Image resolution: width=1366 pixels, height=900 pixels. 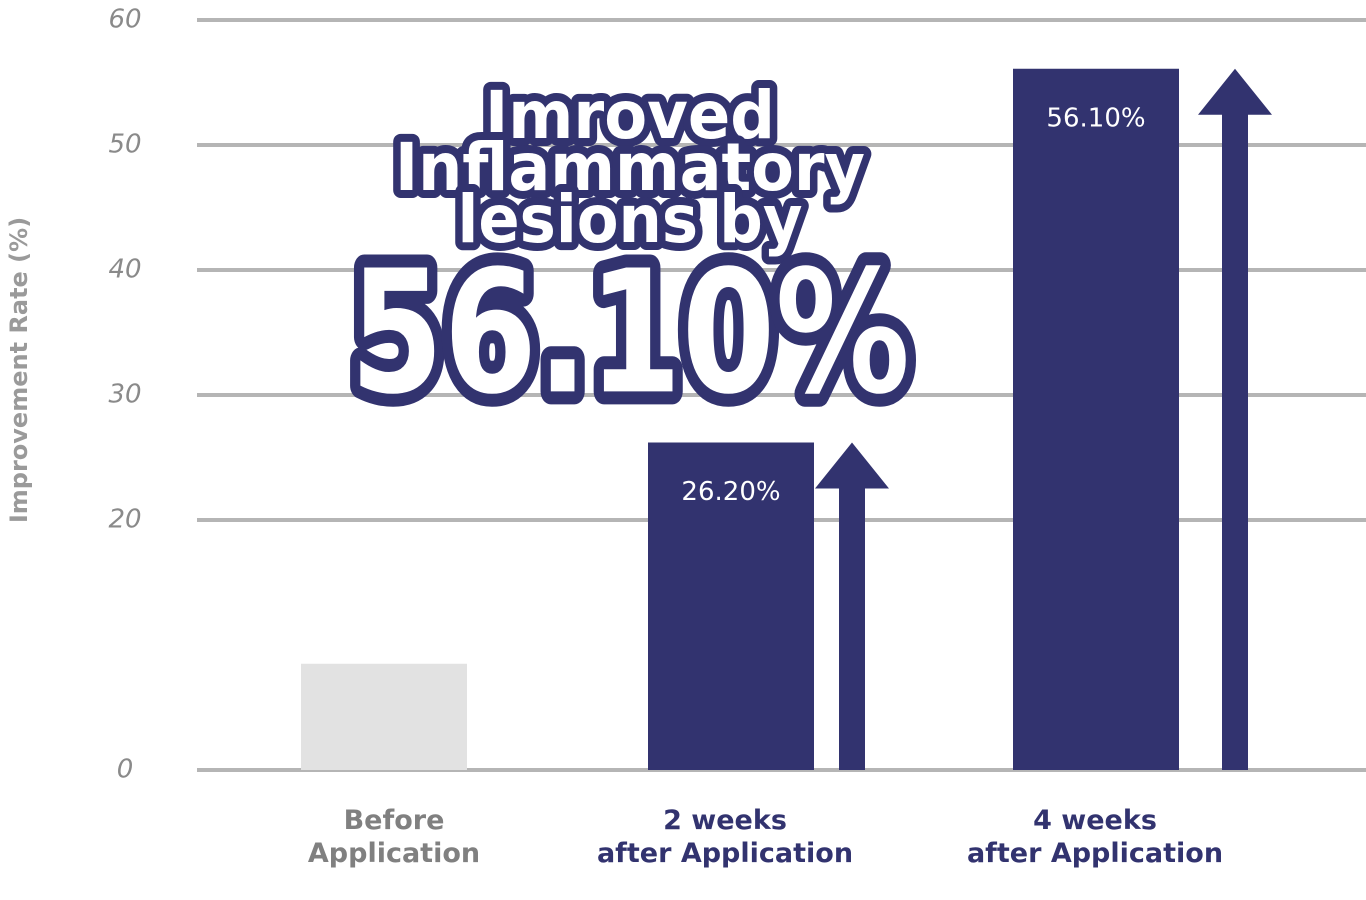 I want to click on value-label: 56.10%, so click(x=1095, y=118).